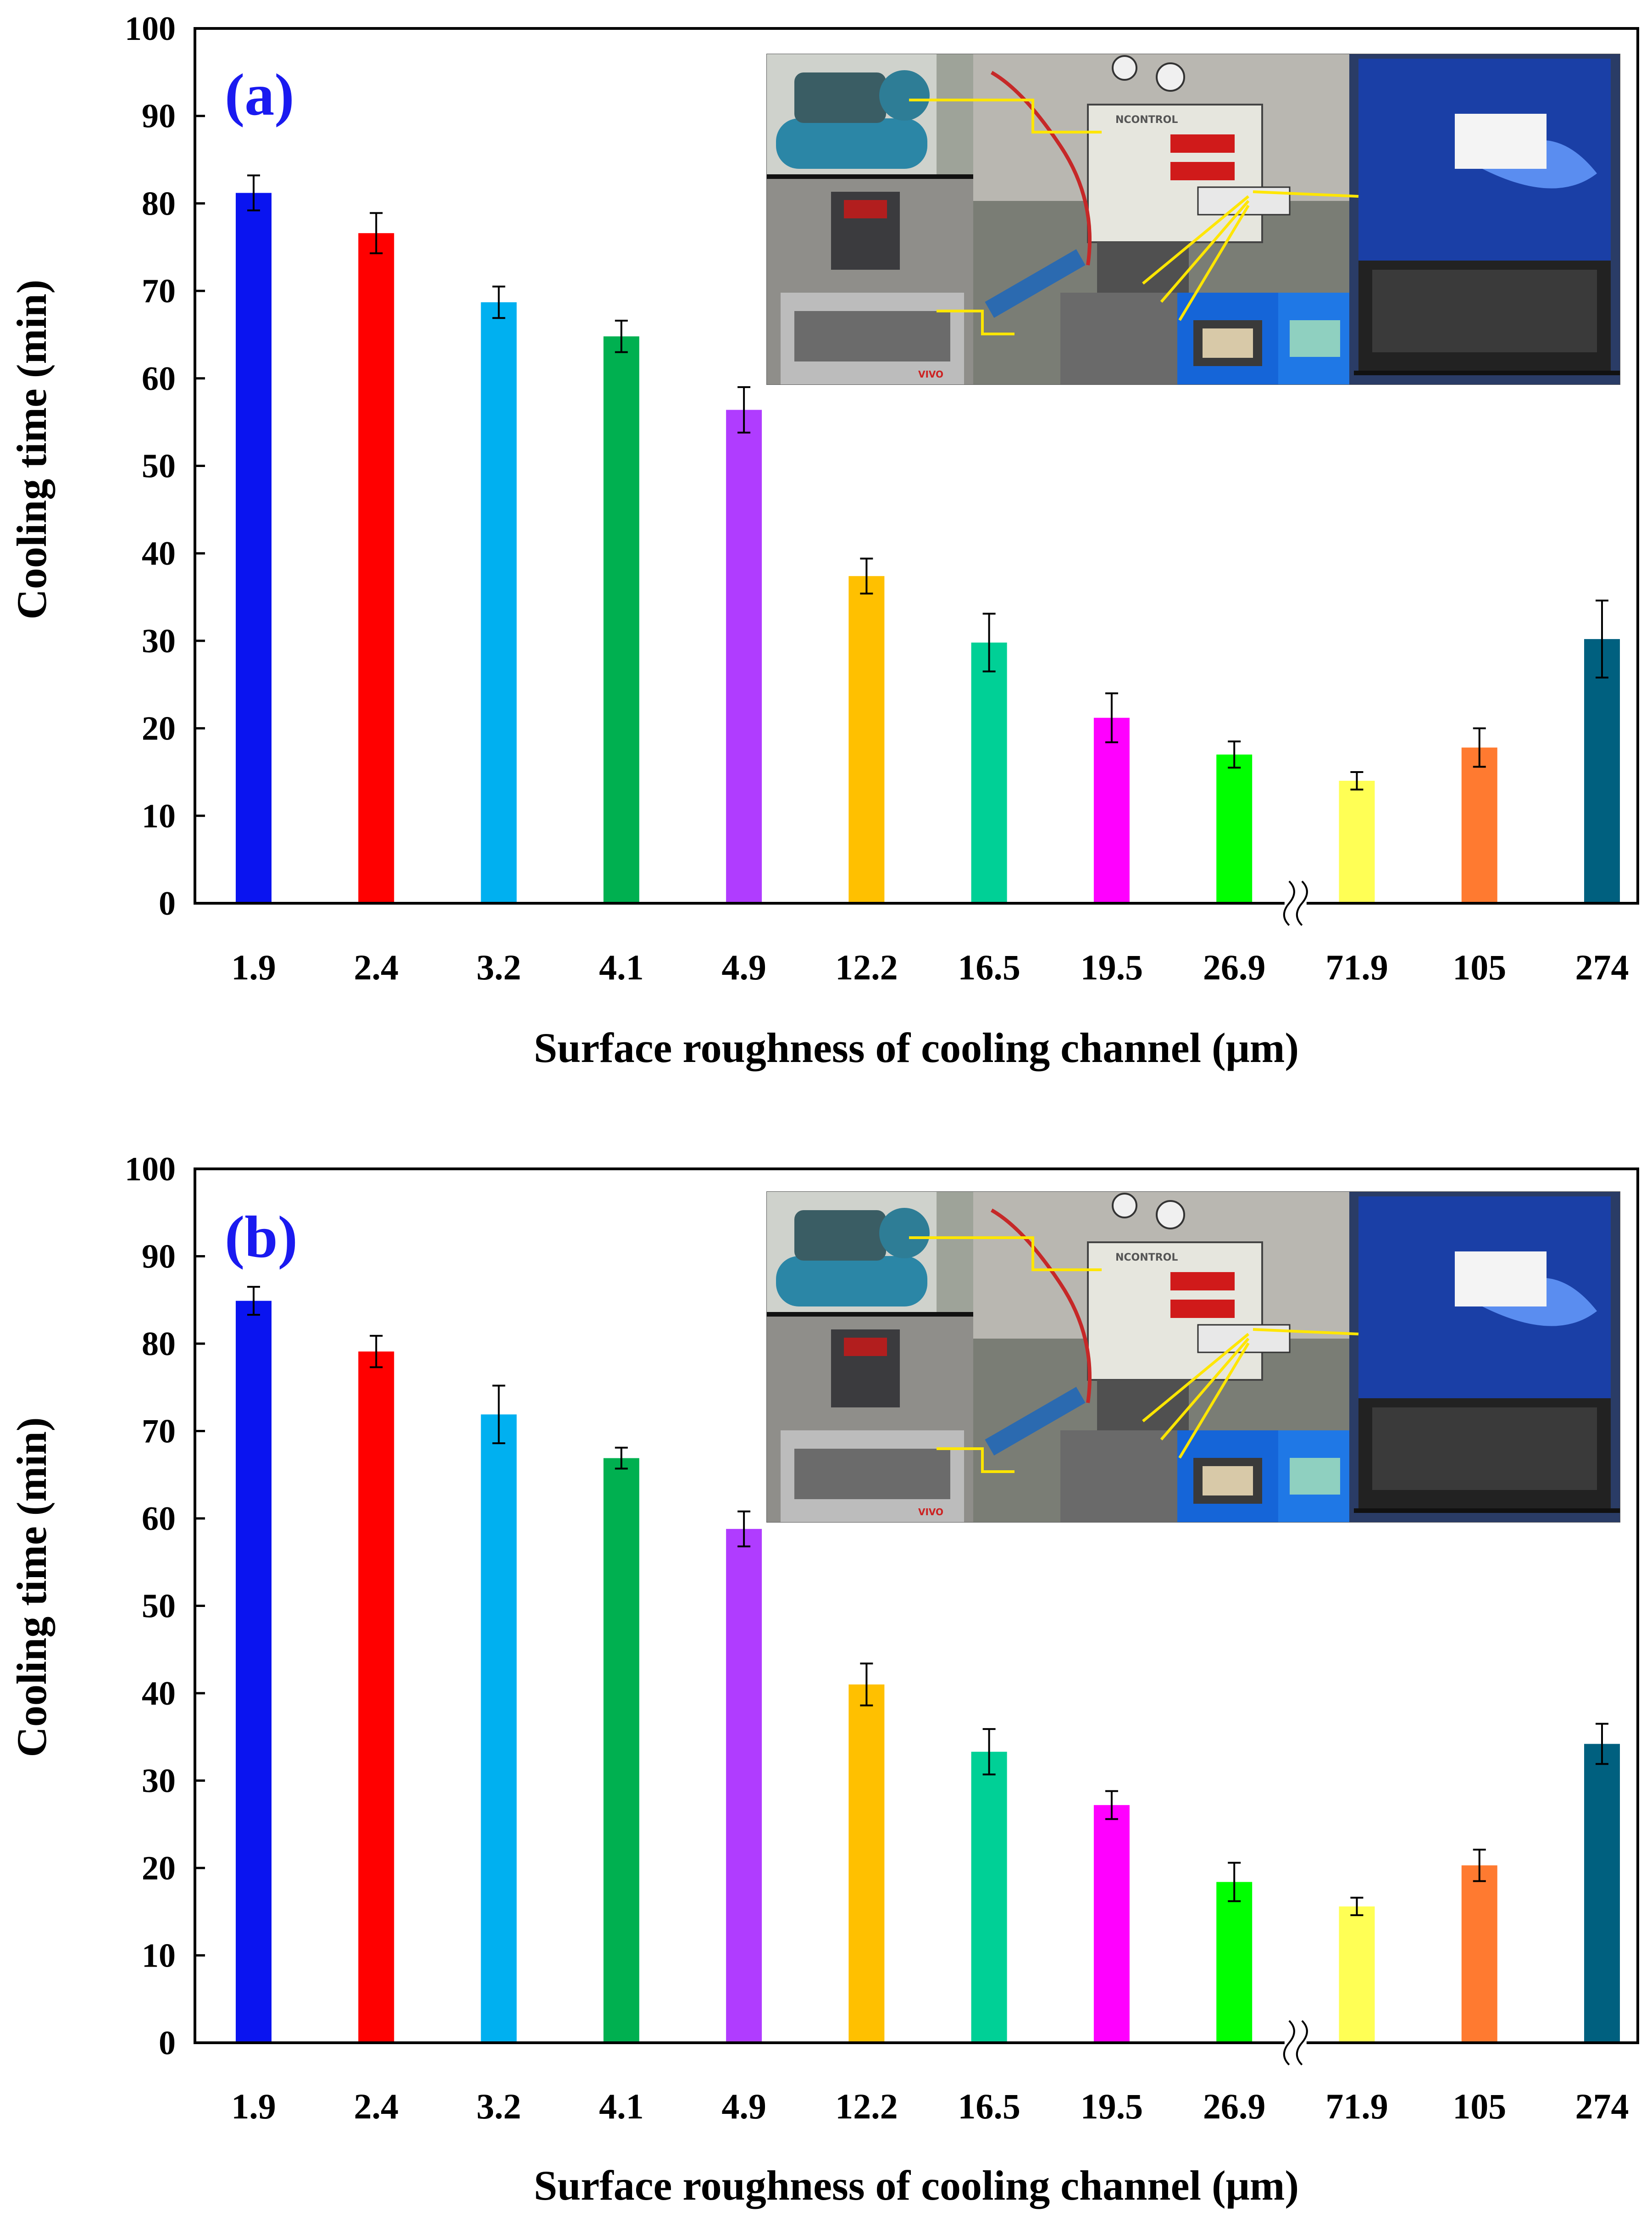 The width and height of the screenshot is (1652, 2218). What do you see at coordinates (1479, 2106) in the screenshot?
I see `x-tick-label: 105` at bounding box center [1479, 2106].